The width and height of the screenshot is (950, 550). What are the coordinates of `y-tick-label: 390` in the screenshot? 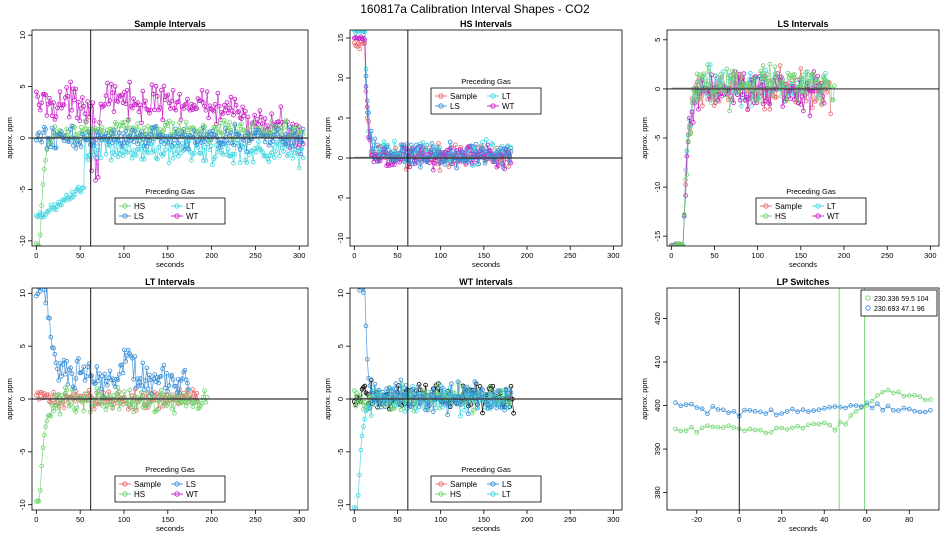 It's located at (657, 449).